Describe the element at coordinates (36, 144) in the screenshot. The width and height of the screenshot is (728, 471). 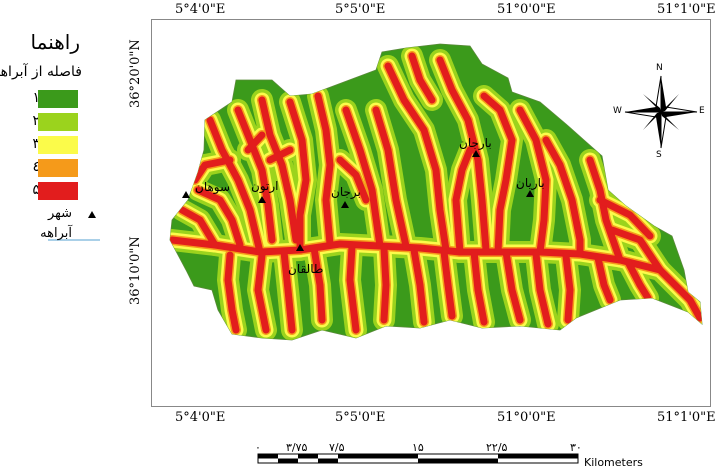
I see `legend-class-label: ۳` at that location.